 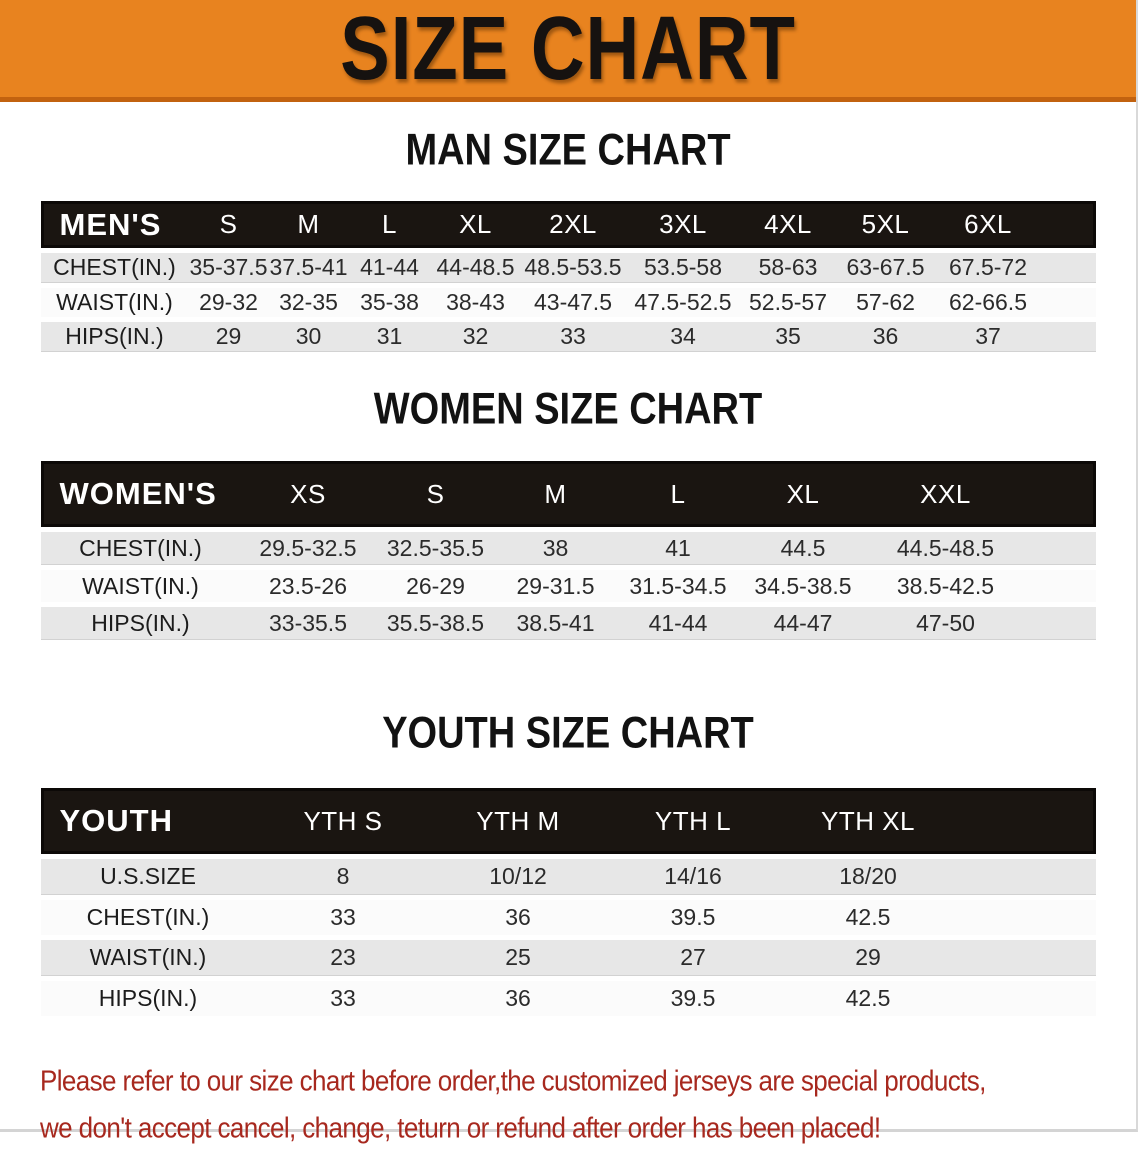 I want to click on measurement-value: 35-38, so click(x=389, y=302).